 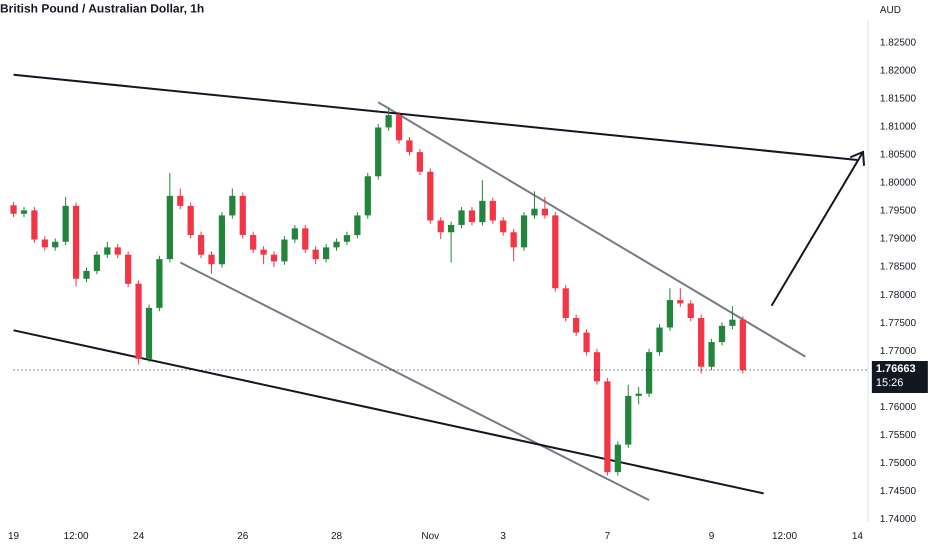 I want to click on y-tick-label: 1.78000, so click(x=898, y=295).